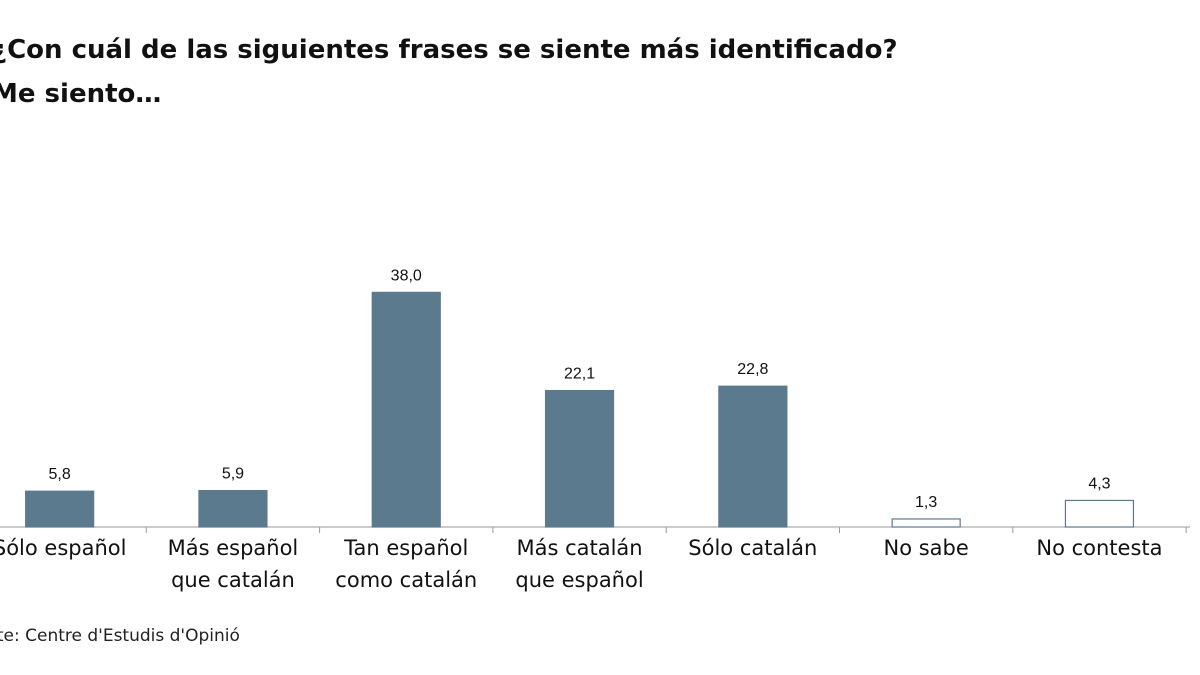 The height and width of the screenshot is (675, 1200). I want to click on x-tick-label: Más catalán, so click(579, 548).